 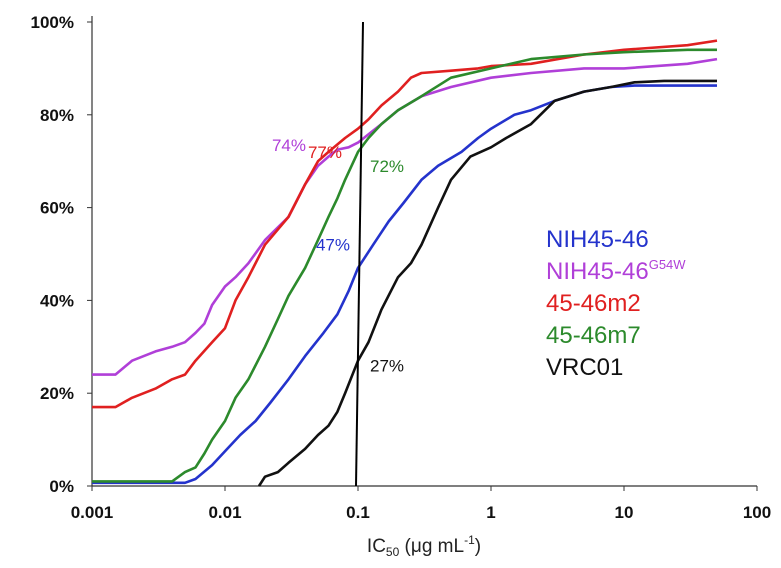 I want to click on y-tick-label-0: 0%, so click(x=61, y=486).